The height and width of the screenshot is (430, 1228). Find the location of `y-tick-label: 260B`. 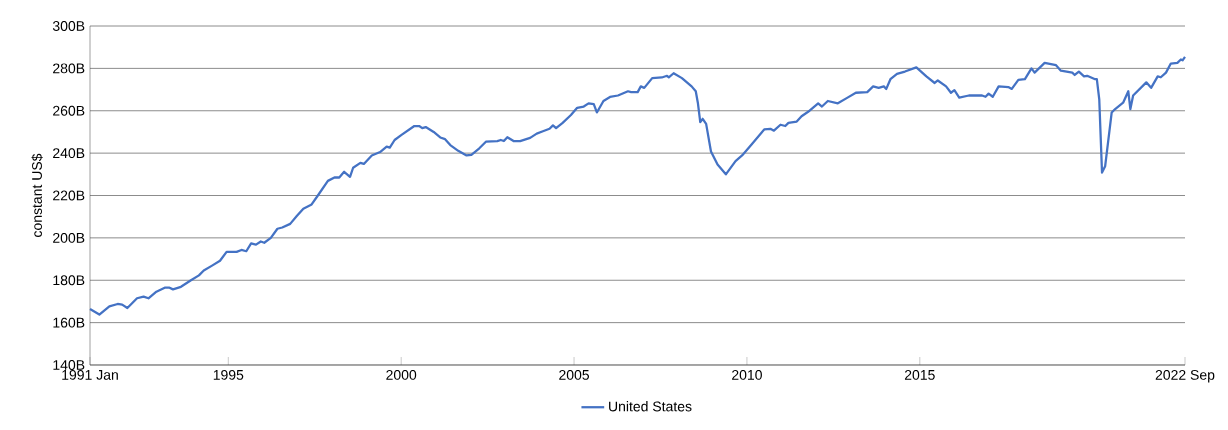

y-tick-label: 260B is located at coordinates (69, 110).